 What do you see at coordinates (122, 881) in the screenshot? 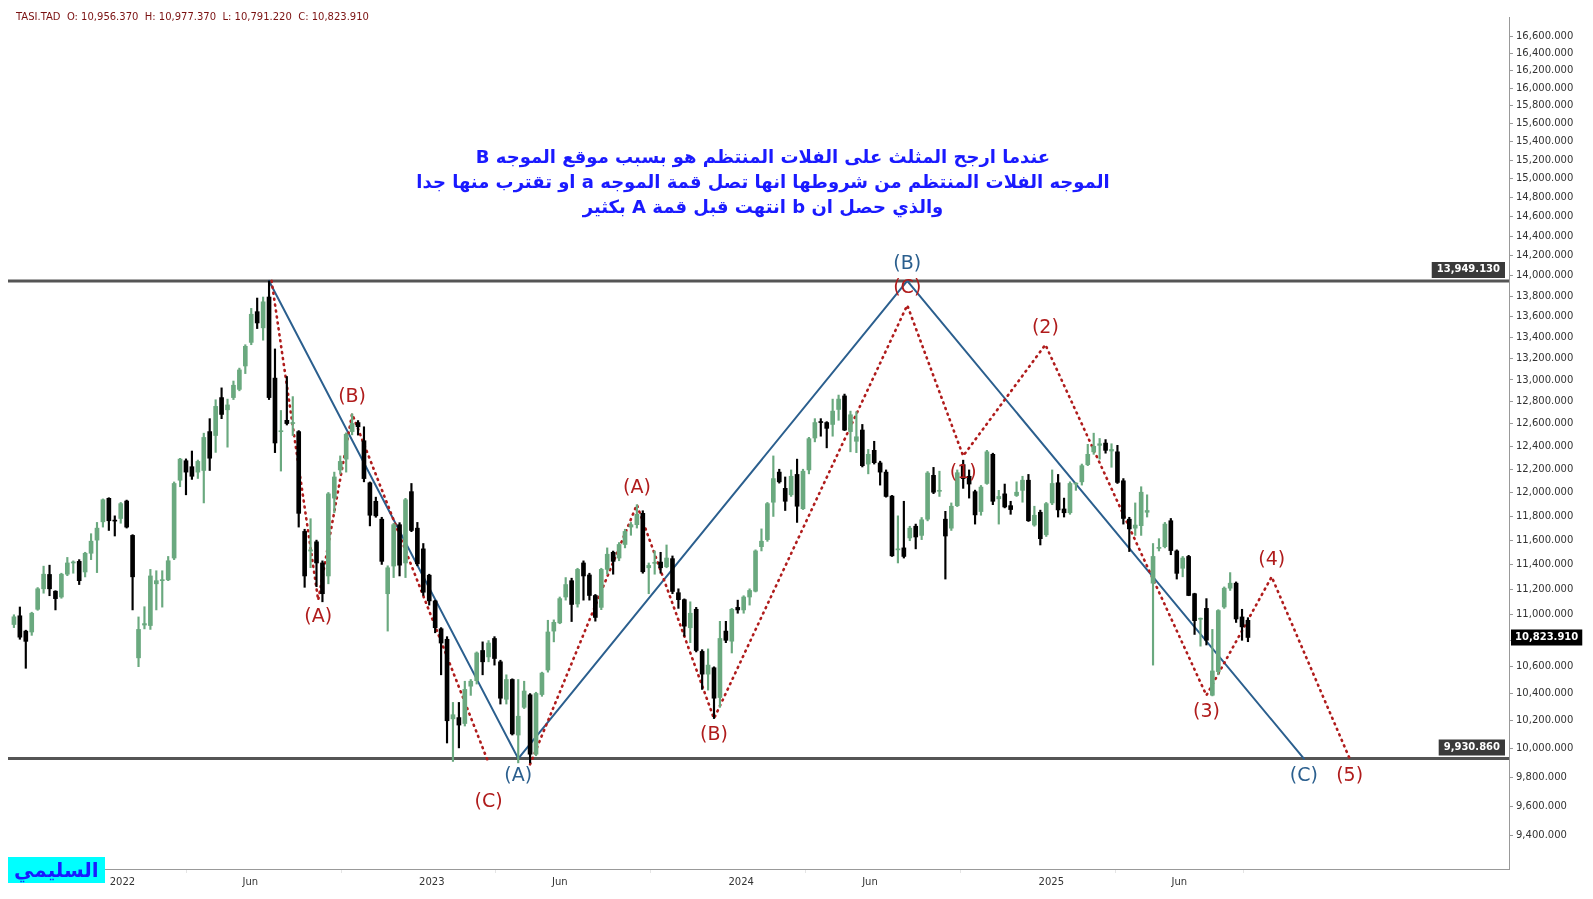
I see `x-tick-label: 2022` at bounding box center [122, 881].